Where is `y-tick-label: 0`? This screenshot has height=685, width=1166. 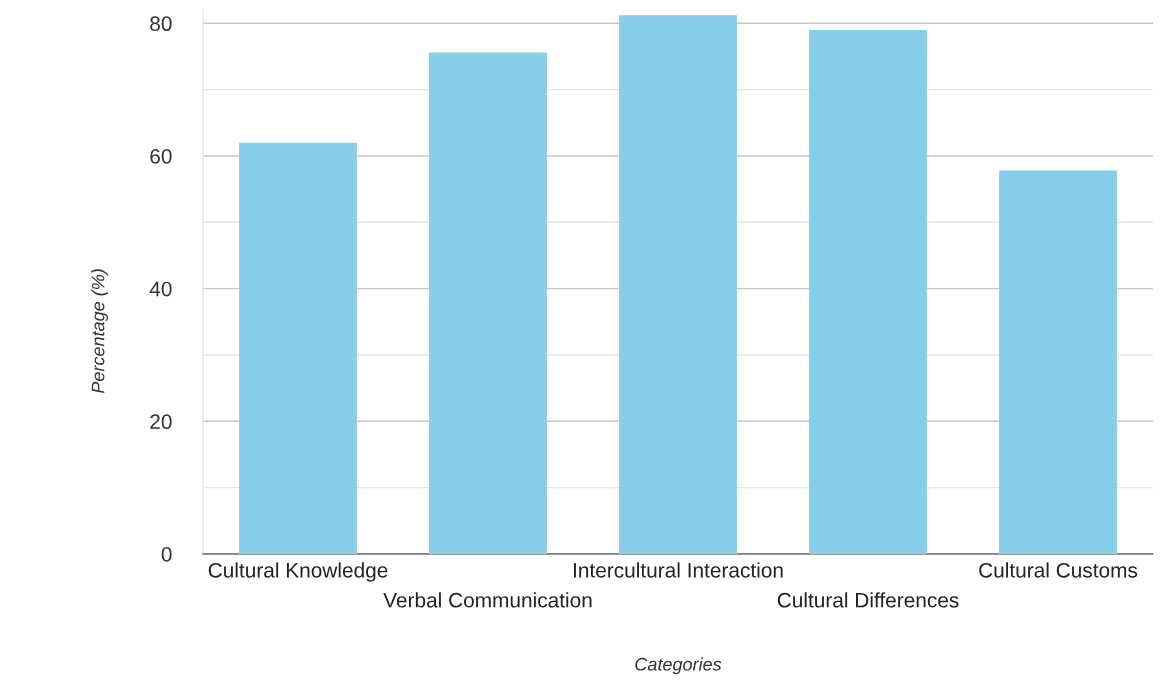 y-tick-label: 0 is located at coordinates (166, 554).